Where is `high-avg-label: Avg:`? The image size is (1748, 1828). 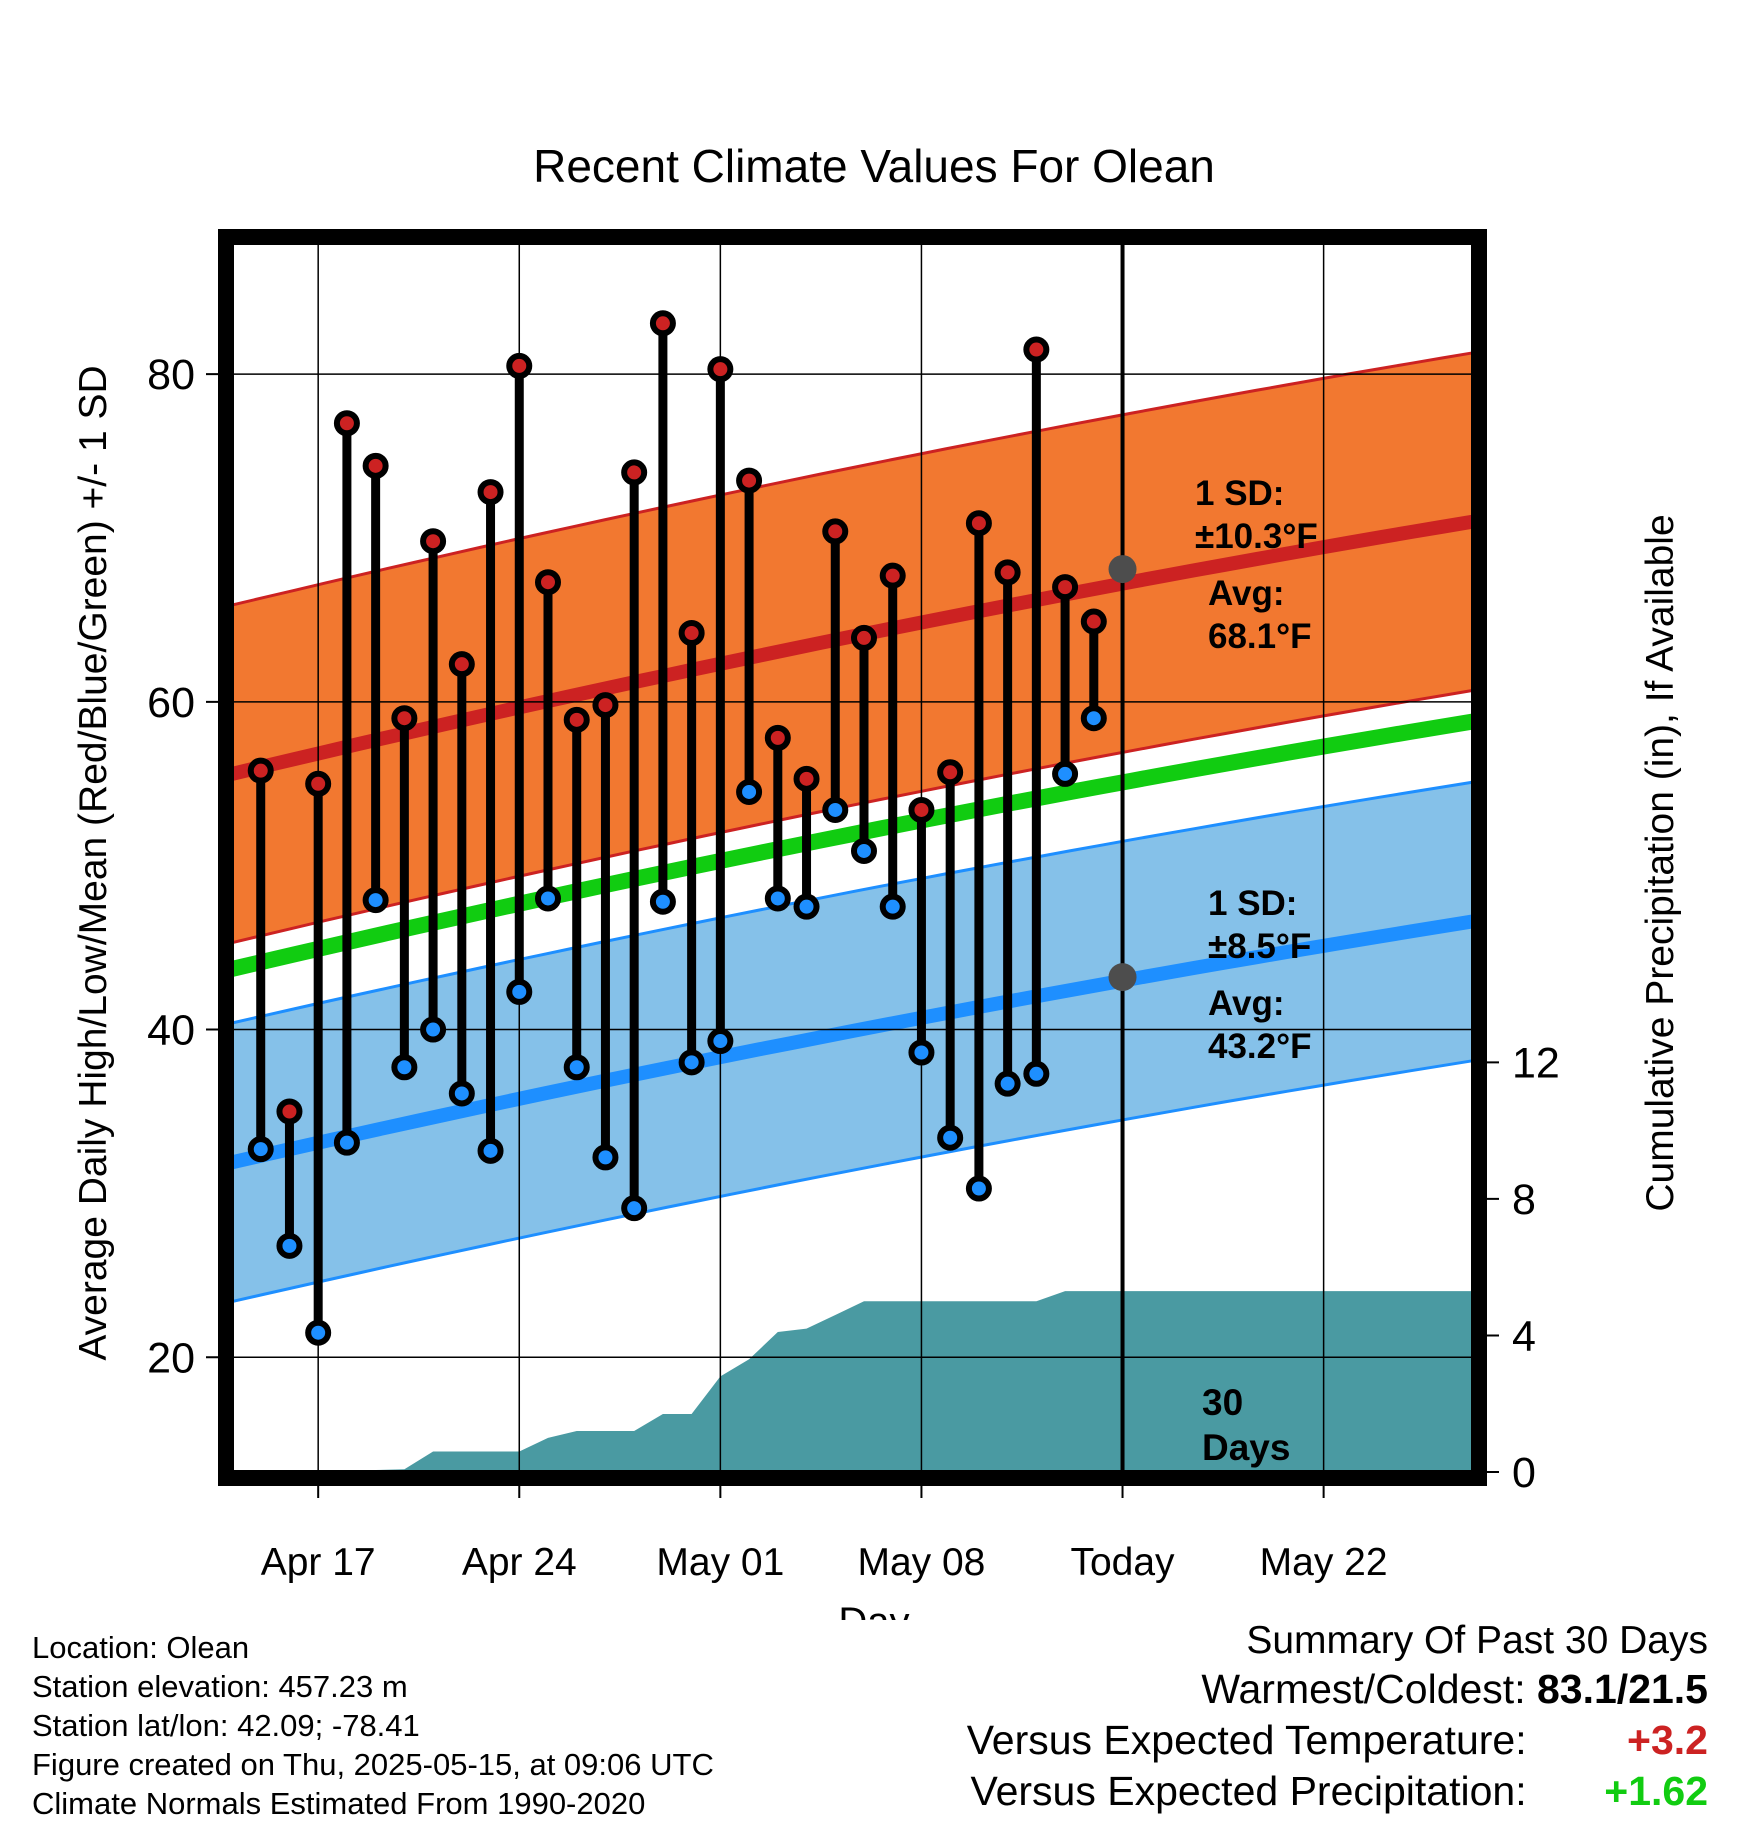
high-avg-label: Avg: is located at coordinates (1246, 593).